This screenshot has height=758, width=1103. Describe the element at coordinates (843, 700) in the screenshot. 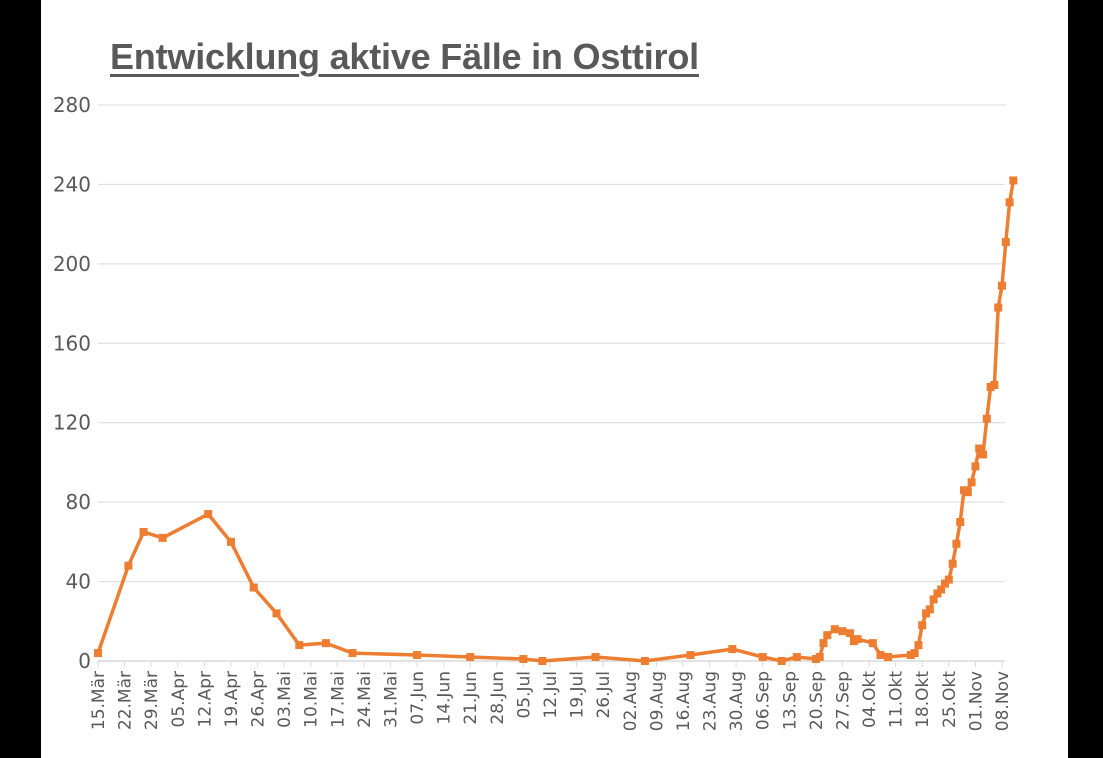

I see `x-tick-label: 27.Sep` at that location.